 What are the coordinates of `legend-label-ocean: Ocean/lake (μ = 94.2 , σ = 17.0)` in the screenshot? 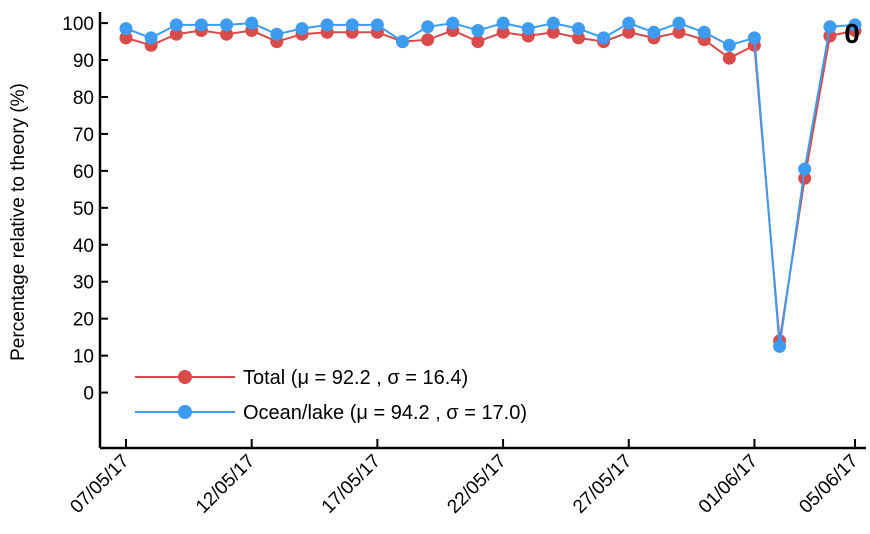 It's located at (385, 413).